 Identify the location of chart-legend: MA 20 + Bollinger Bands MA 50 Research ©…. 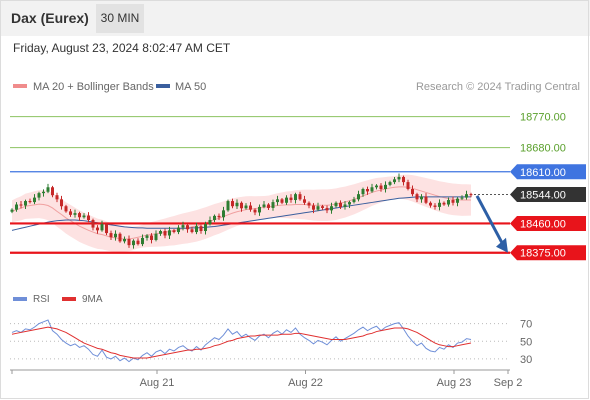
(296, 87).